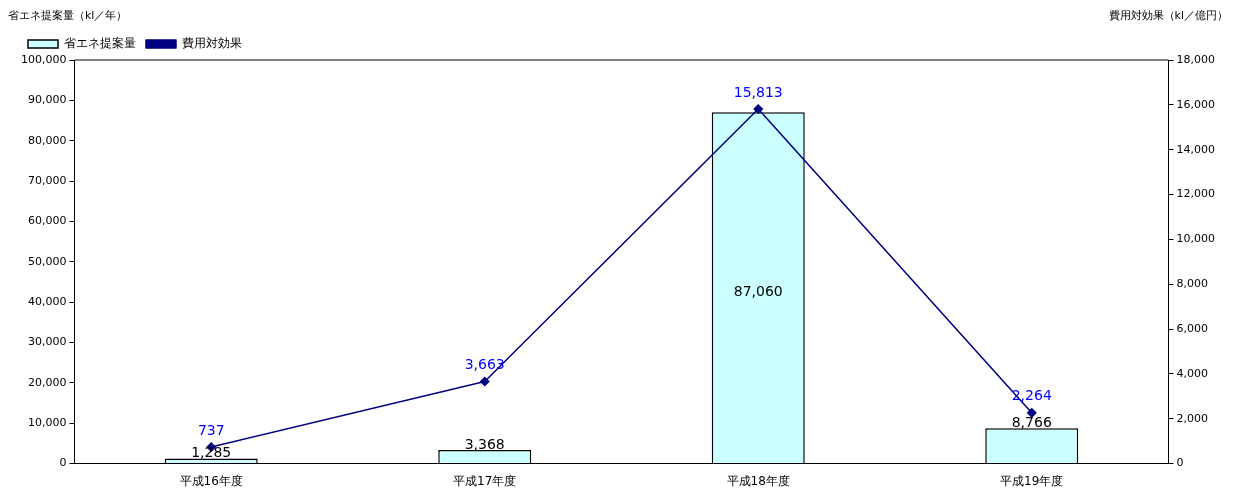  I want to click on data-label: 87,060, so click(758, 291).